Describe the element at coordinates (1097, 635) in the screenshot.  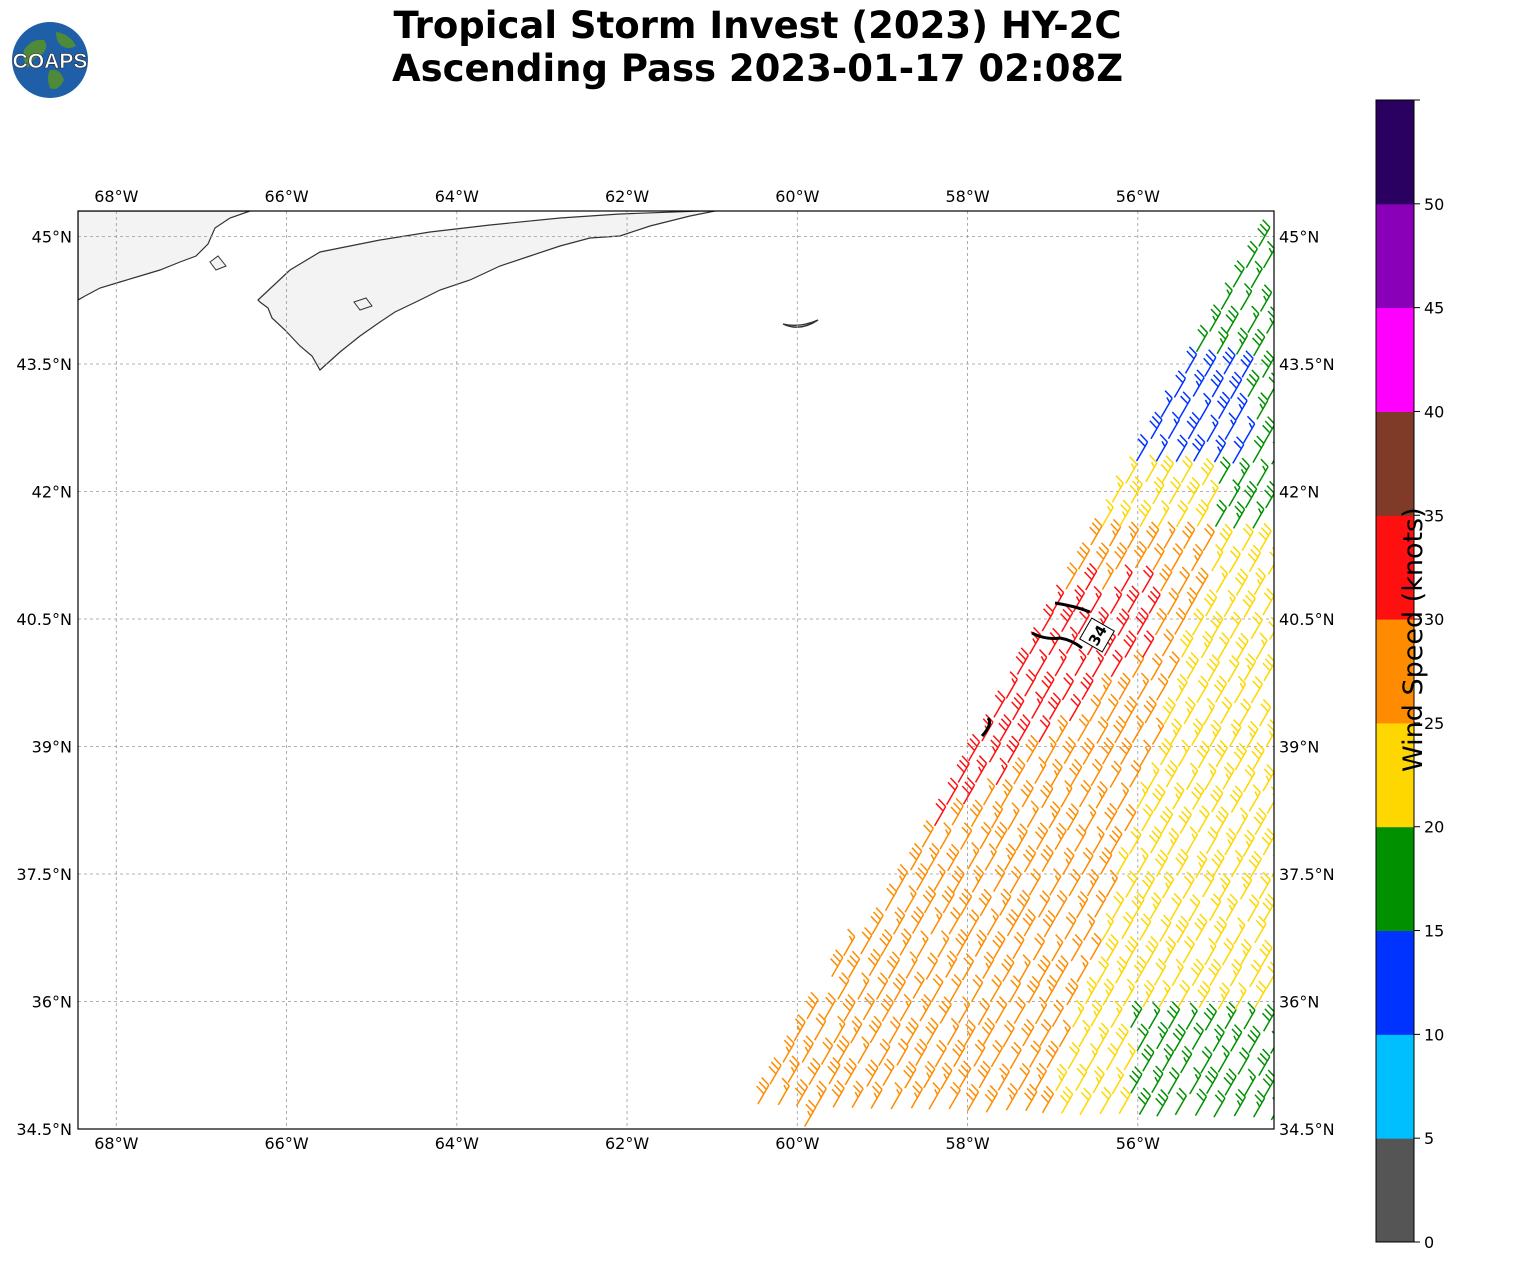
I see `contour-label-box` at that location.